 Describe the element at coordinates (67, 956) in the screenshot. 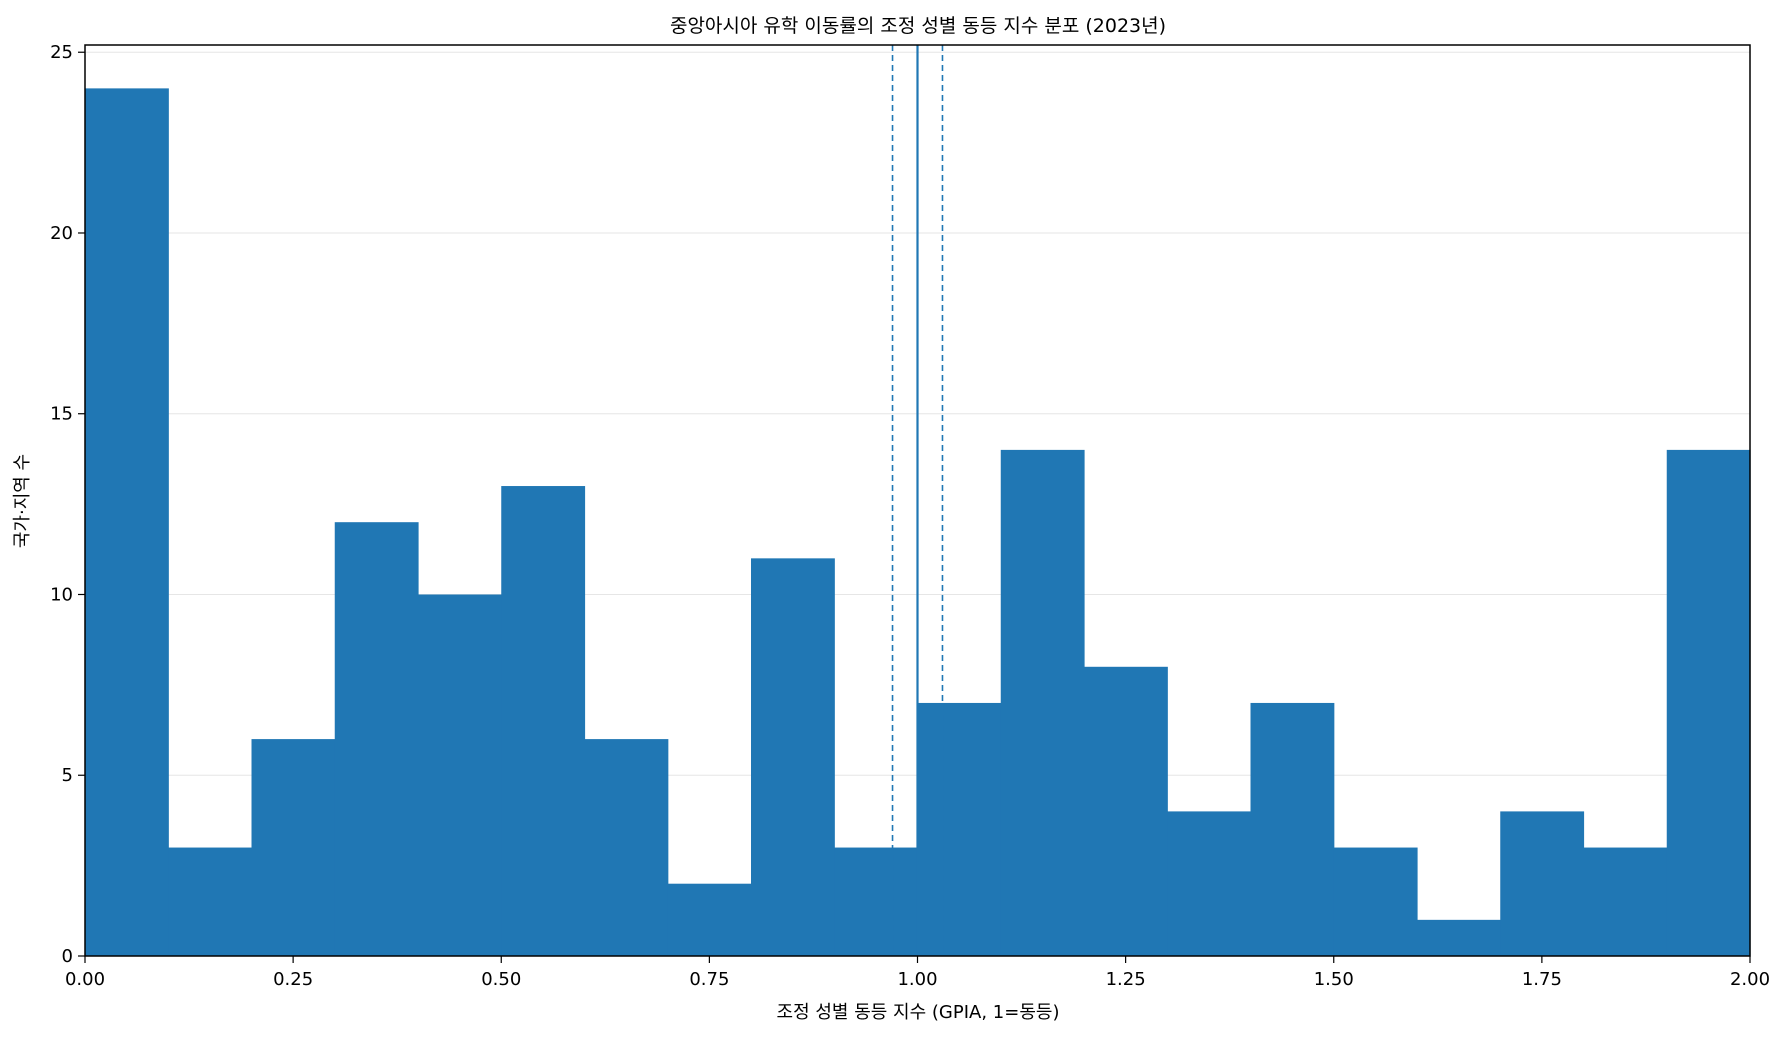

I see `y-tick-label-0: 0` at that location.